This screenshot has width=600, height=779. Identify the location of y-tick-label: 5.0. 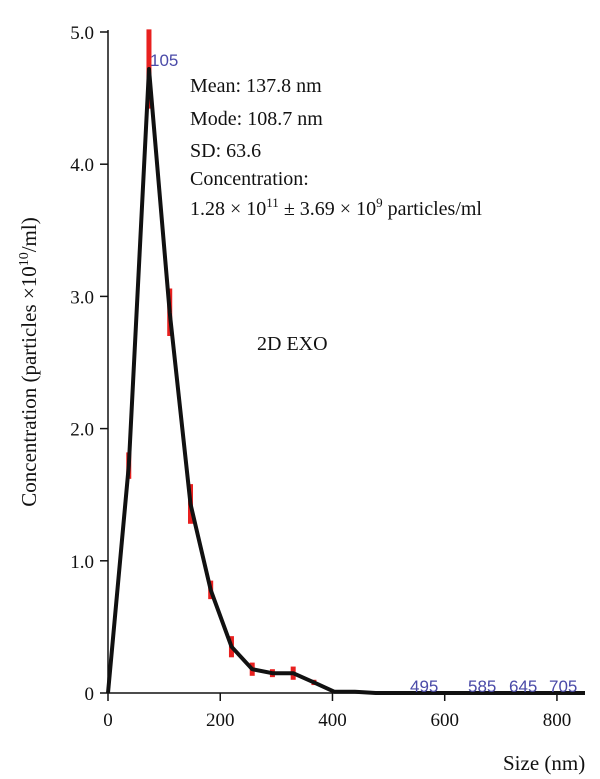
(82, 33).